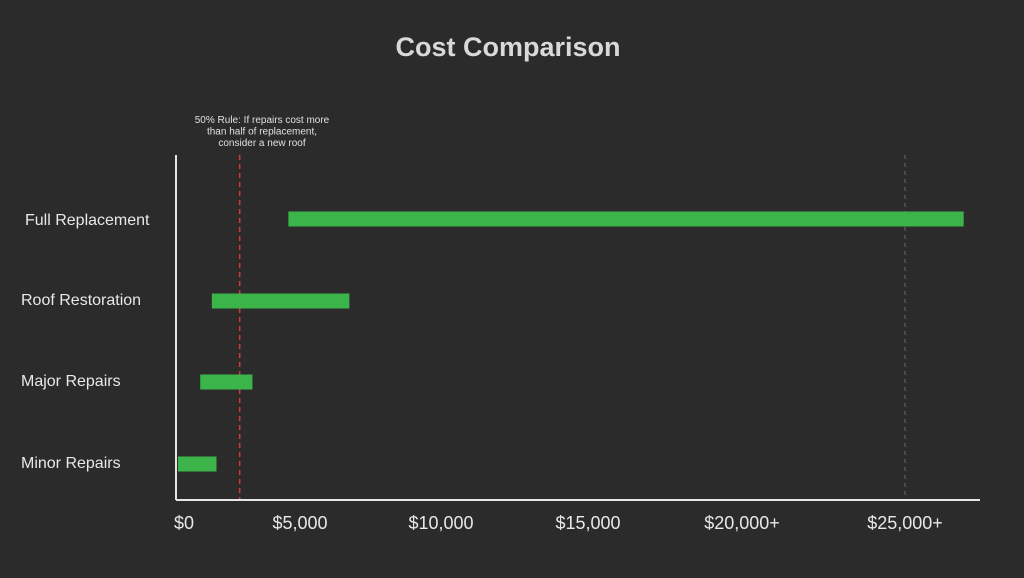 The width and height of the screenshot is (1024, 578). What do you see at coordinates (71, 463) in the screenshot?
I see `category-label: Minor Repairs` at bounding box center [71, 463].